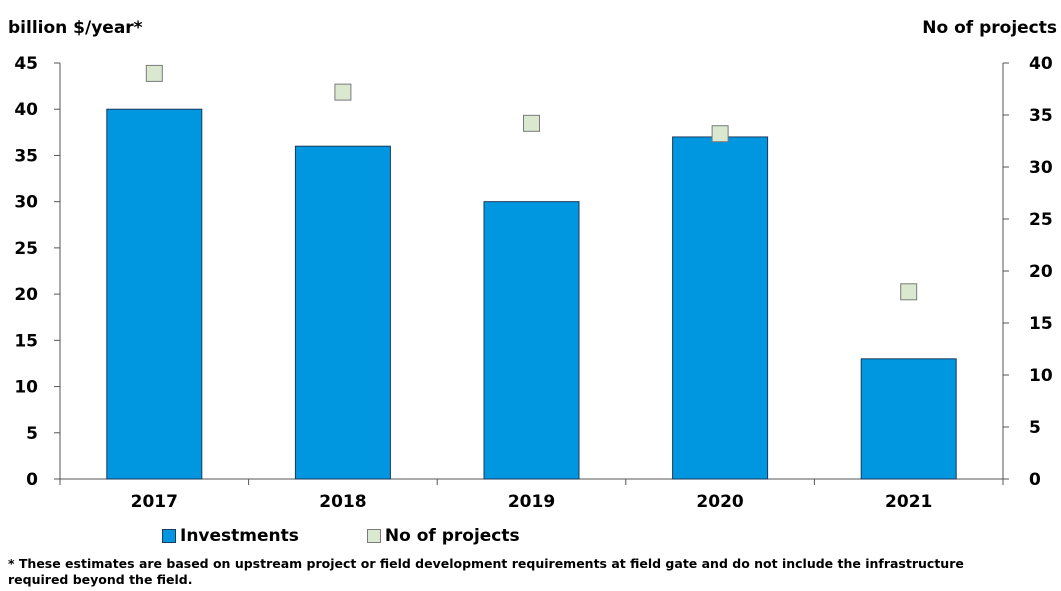 The height and width of the screenshot is (591, 1061). What do you see at coordinates (908, 502) in the screenshot?
I see `x-tick-label: 2021` at bounding box center [908, 502].